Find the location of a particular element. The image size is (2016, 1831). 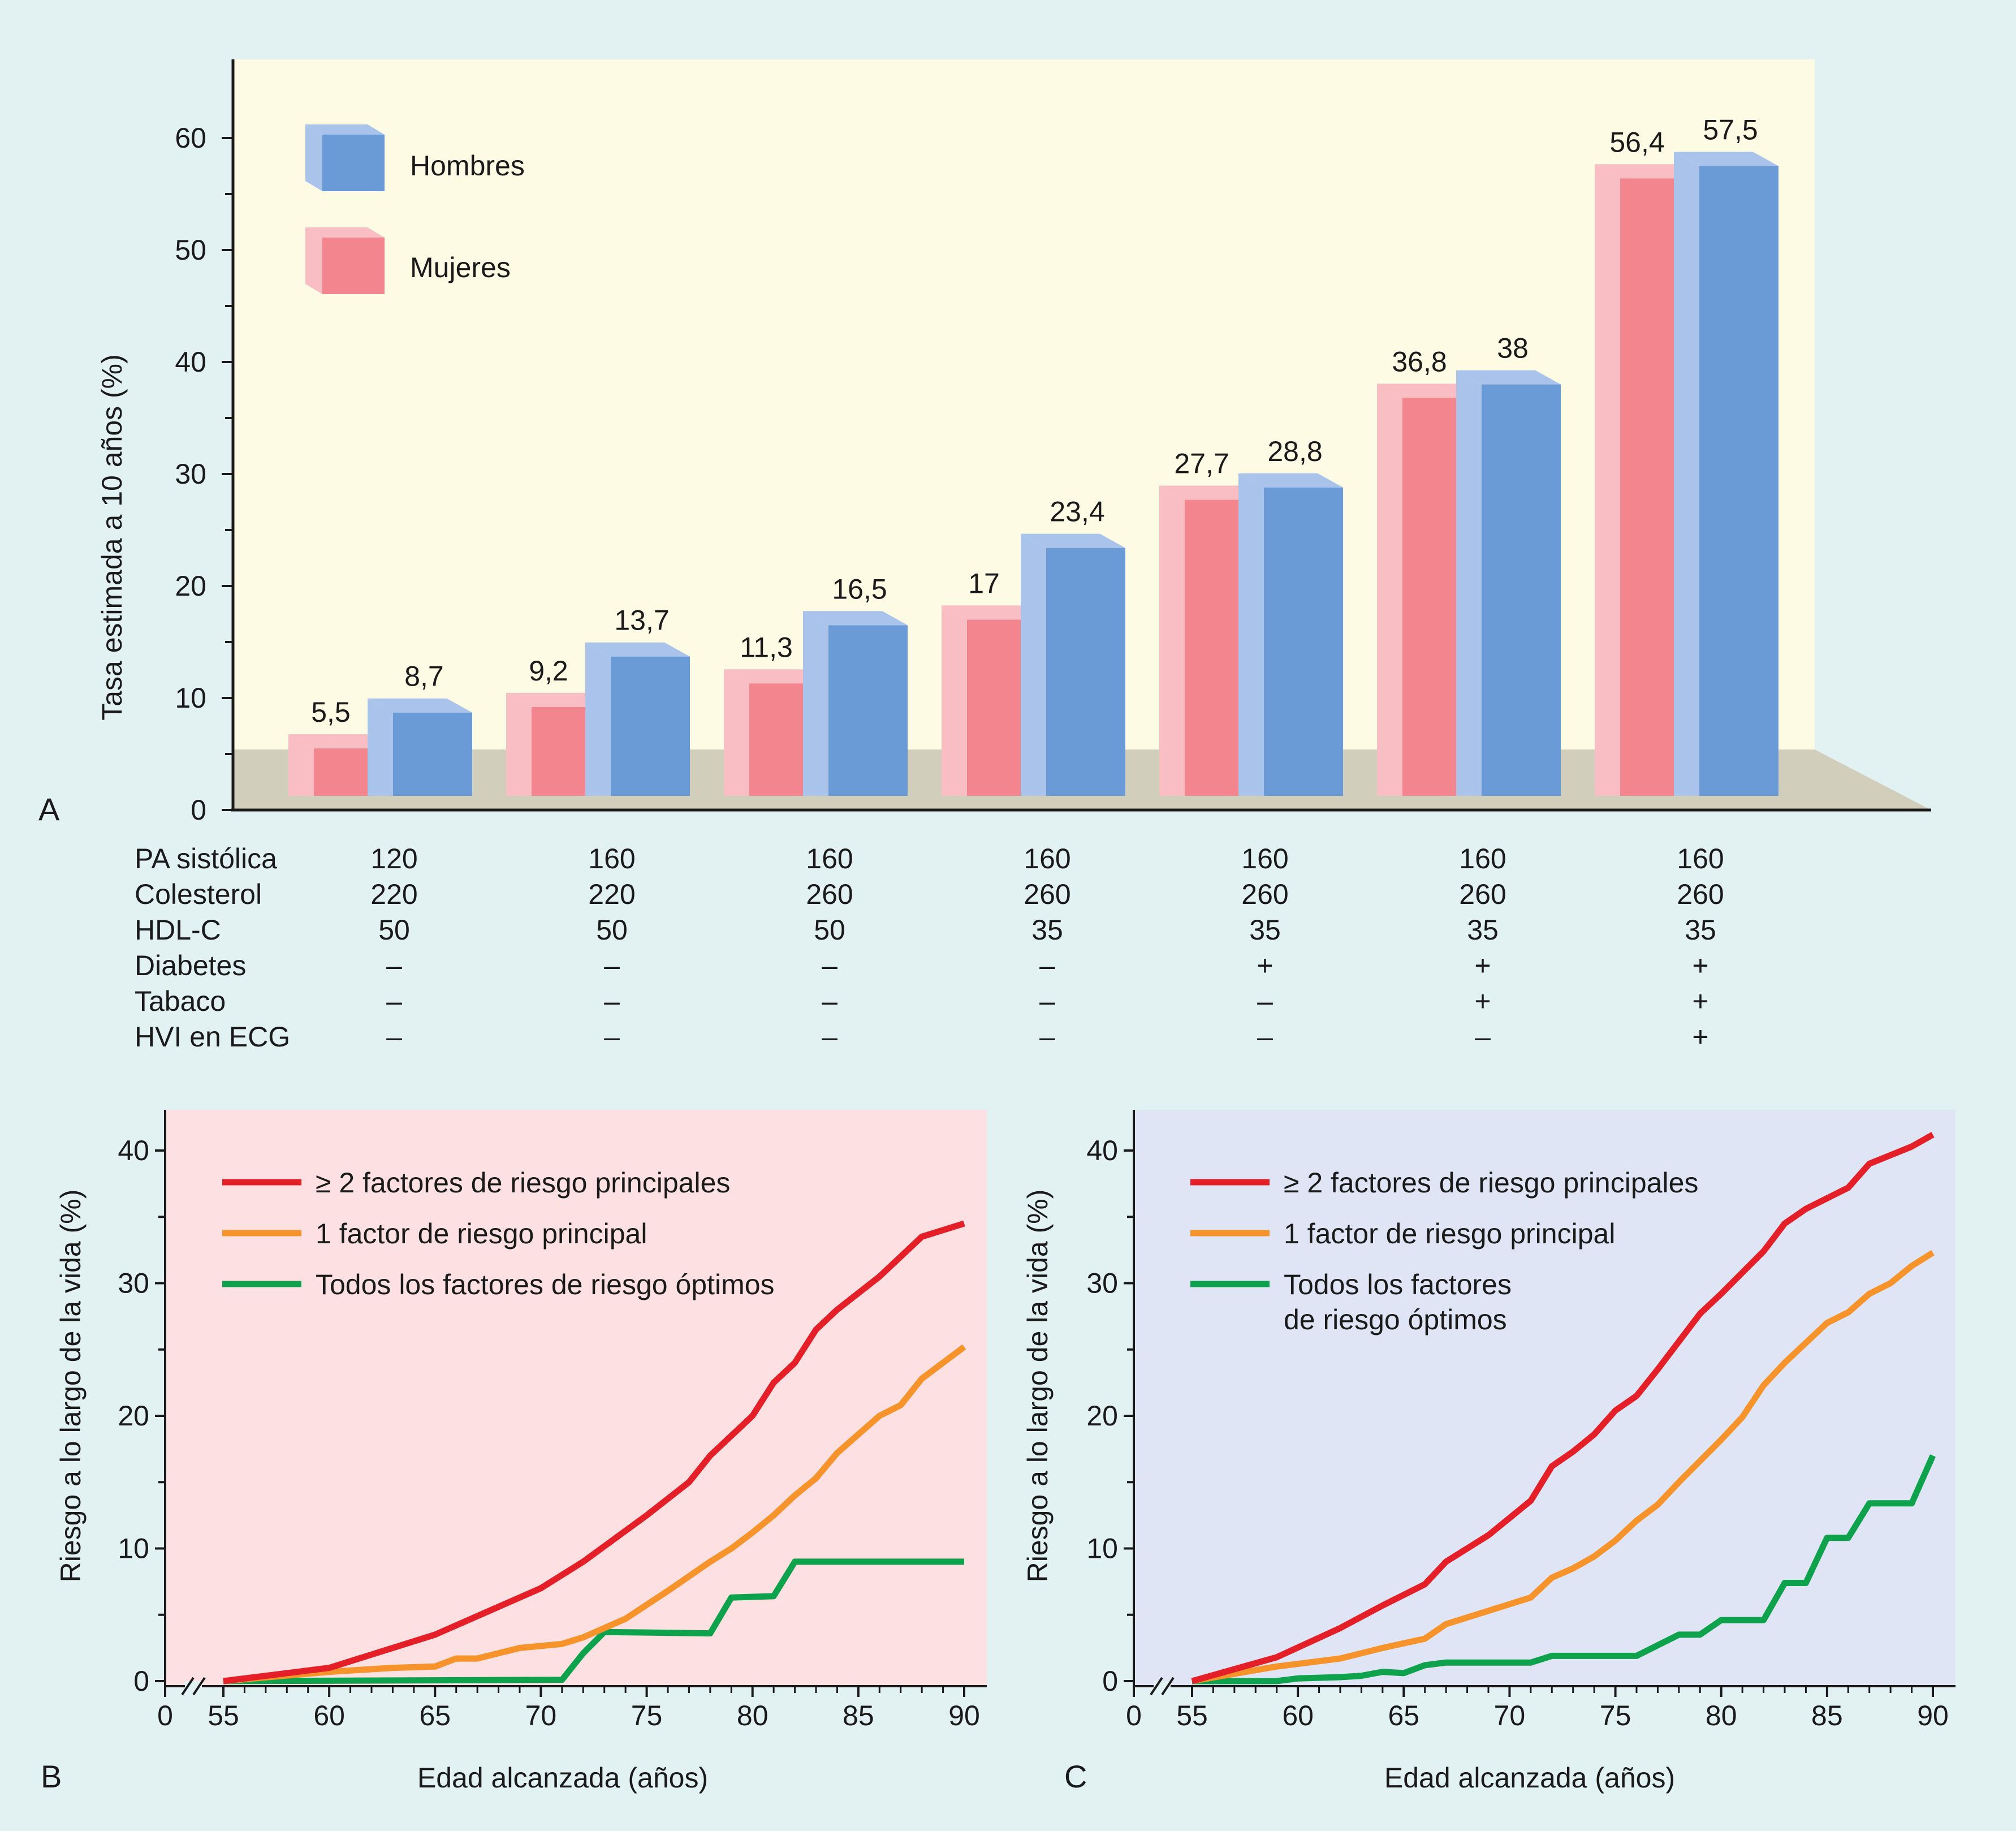

data-label-mujeres: 9,2 is located at coordinates (548, 671).